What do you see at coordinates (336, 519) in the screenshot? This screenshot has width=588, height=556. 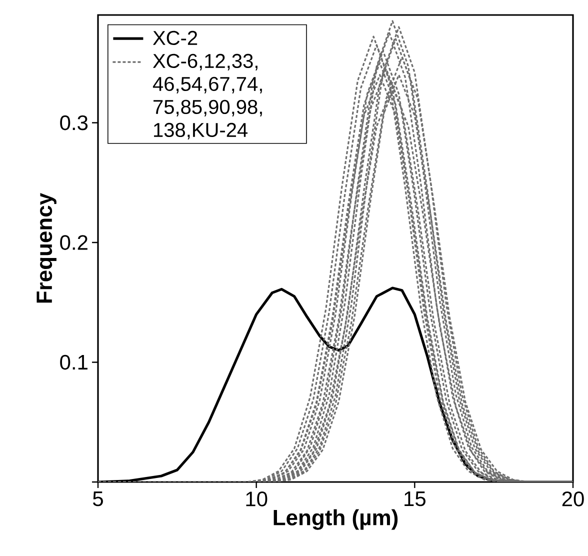 I see `x-axis-title: Length (µm)` at bounding box center [336, 519].